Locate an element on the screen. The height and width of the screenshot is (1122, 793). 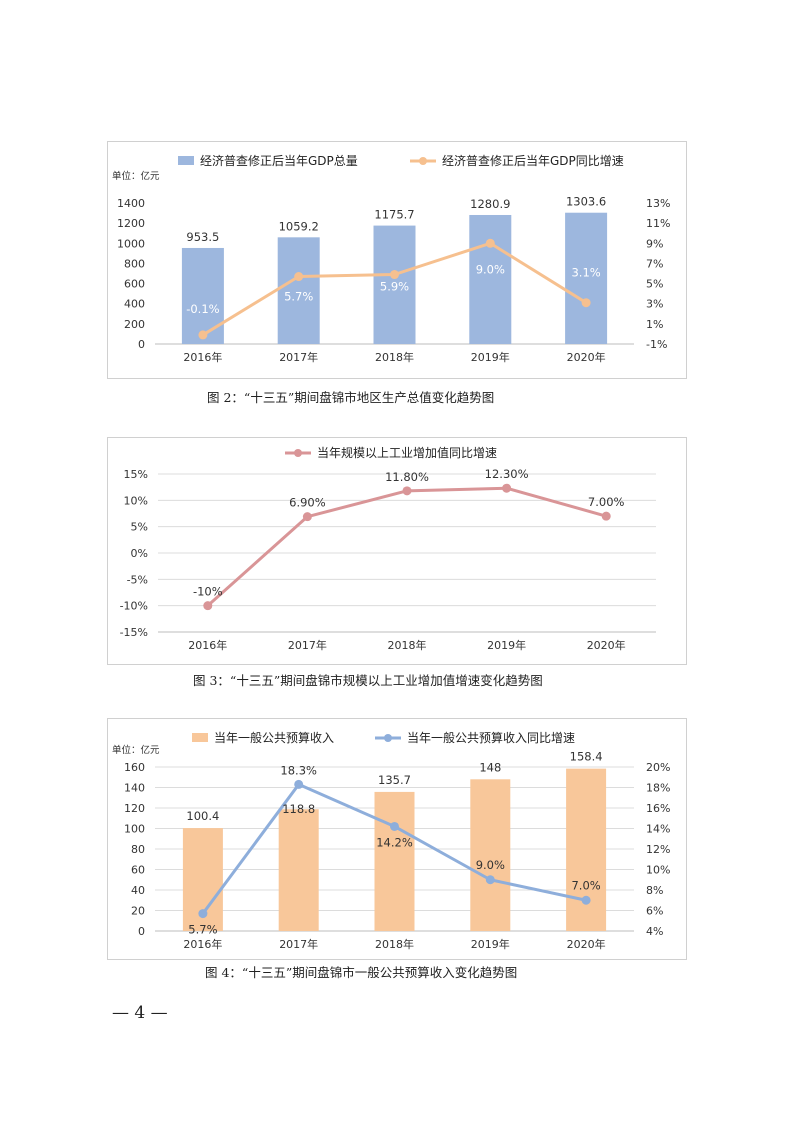
y-right-tick-label: 5% is located at coordinates (654, 284).